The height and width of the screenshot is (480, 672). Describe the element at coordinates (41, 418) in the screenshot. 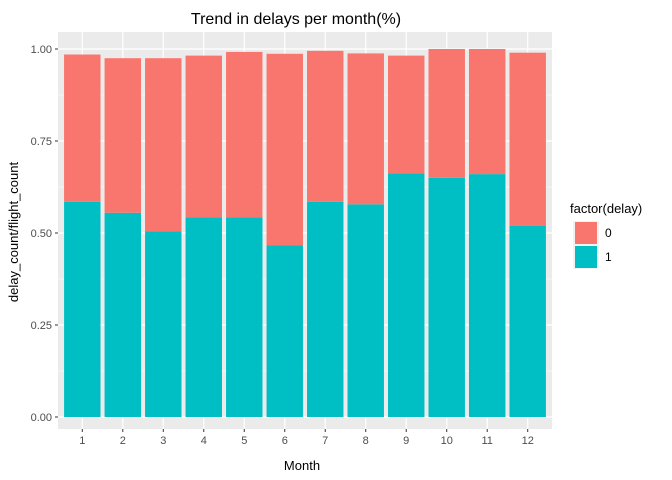

I see `y-tick-label: 0.00` at that location.